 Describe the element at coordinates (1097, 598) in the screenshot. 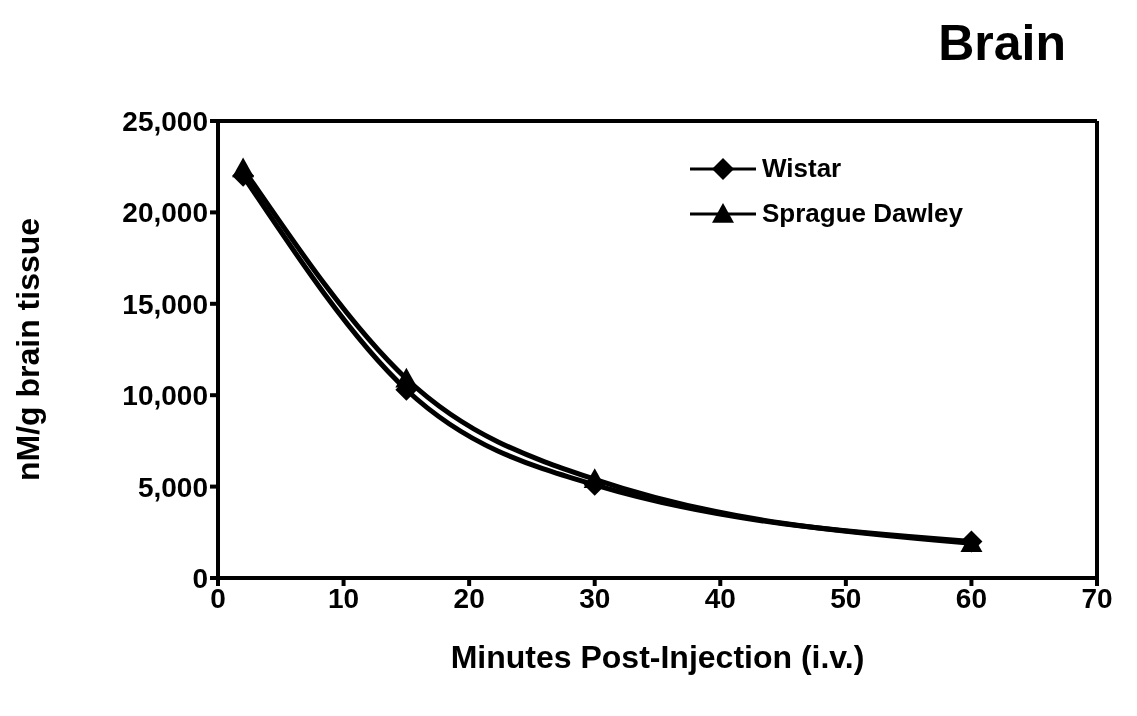

I see `x-tick-label: 70` at that location.